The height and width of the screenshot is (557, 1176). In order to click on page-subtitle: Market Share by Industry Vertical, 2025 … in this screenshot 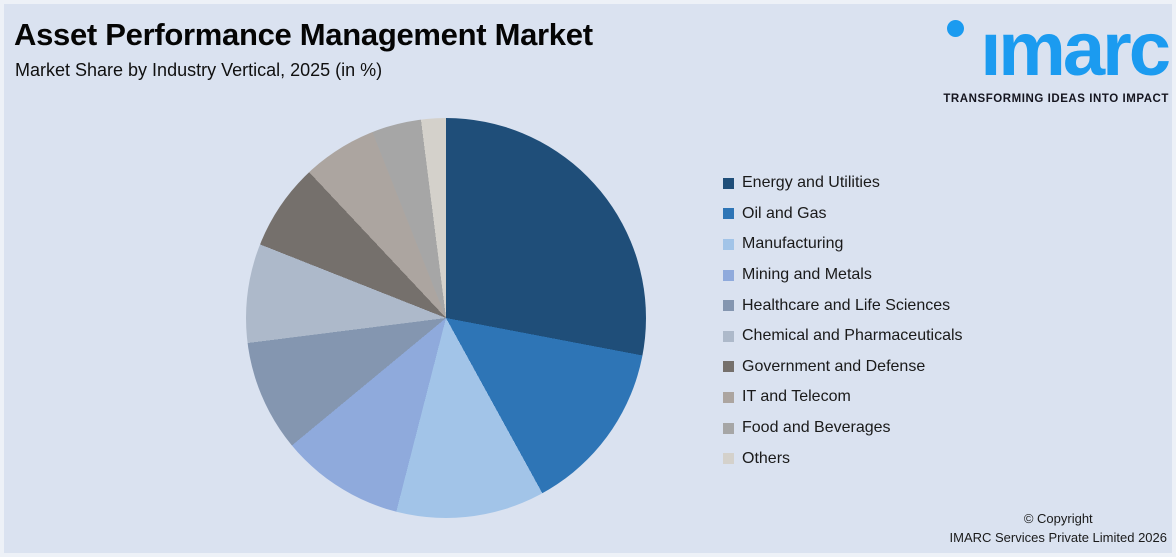, I will do `click(199, 70)`.